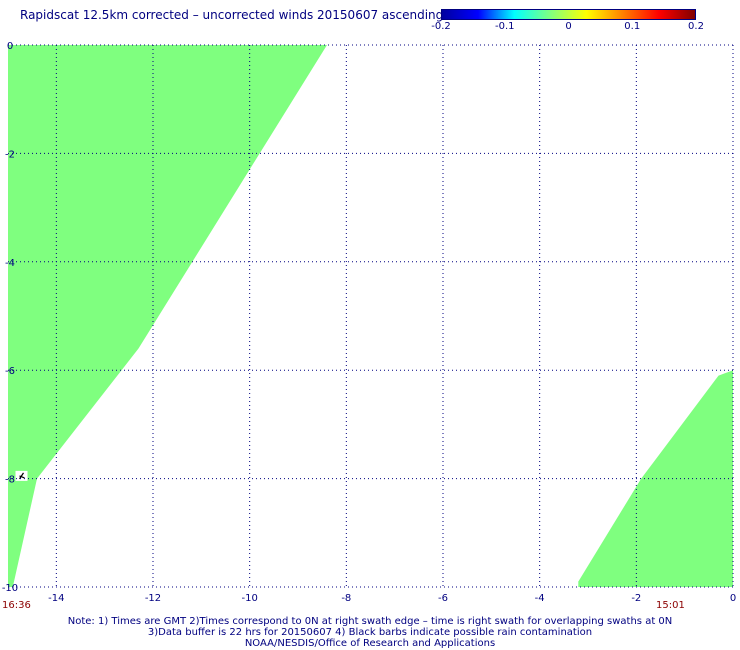 The image size is (740, 650). What do you see at coordinates (249, 598) in the screenshot?
I see `x-tick-label: -10` at bounding box center [249, 598].